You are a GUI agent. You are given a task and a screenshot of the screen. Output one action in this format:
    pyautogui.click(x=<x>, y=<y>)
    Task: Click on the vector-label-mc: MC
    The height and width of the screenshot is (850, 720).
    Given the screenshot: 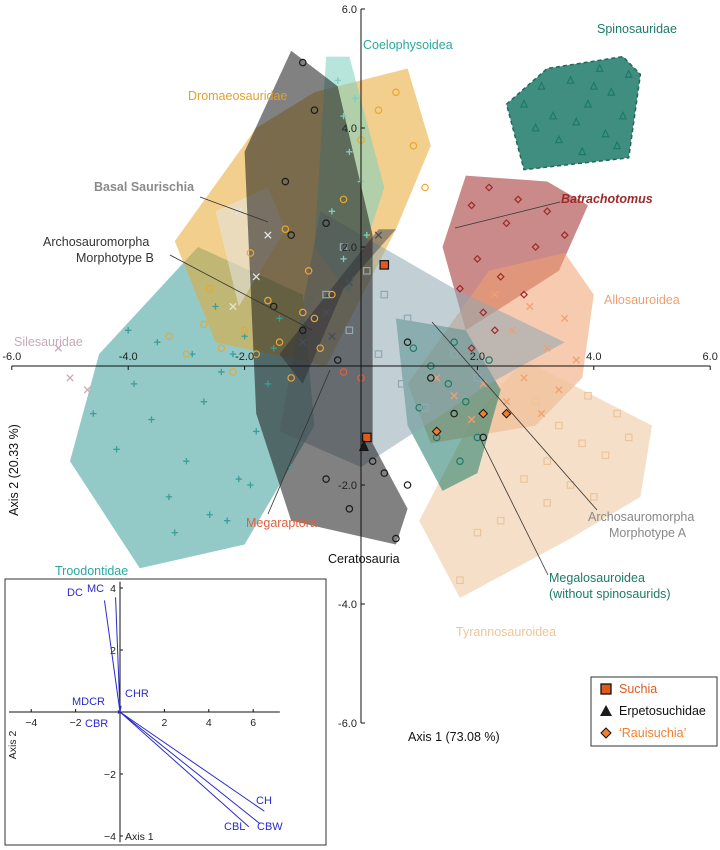 What is the action you would take?
    pyautogui.click(x=95, y=589)
    